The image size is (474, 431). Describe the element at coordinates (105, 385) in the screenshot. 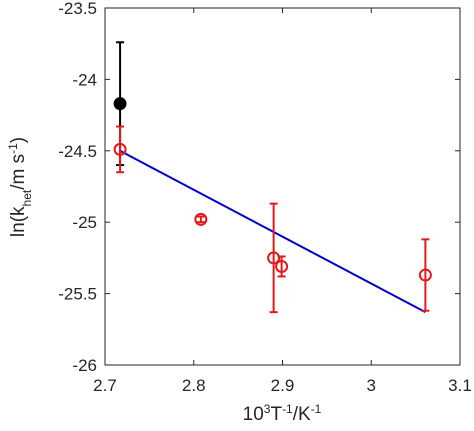

I see `x-tick-label: 2.7` at that location.